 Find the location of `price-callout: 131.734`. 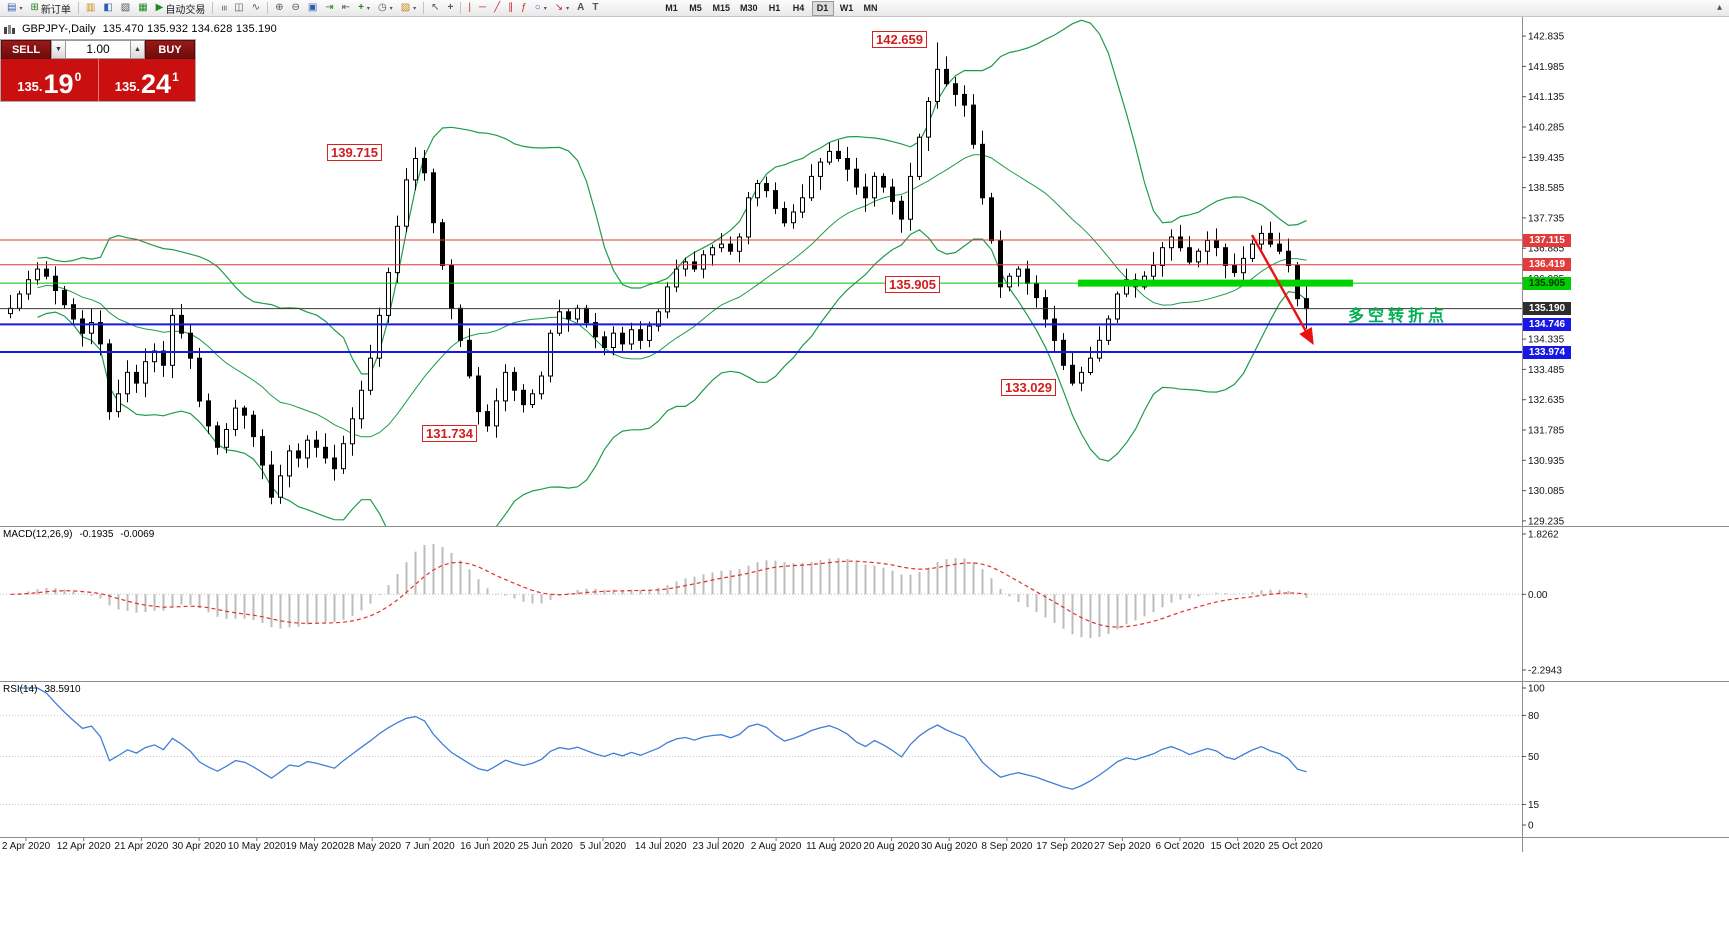

price-callout: 131.734 is located at coordinates (449, 433).